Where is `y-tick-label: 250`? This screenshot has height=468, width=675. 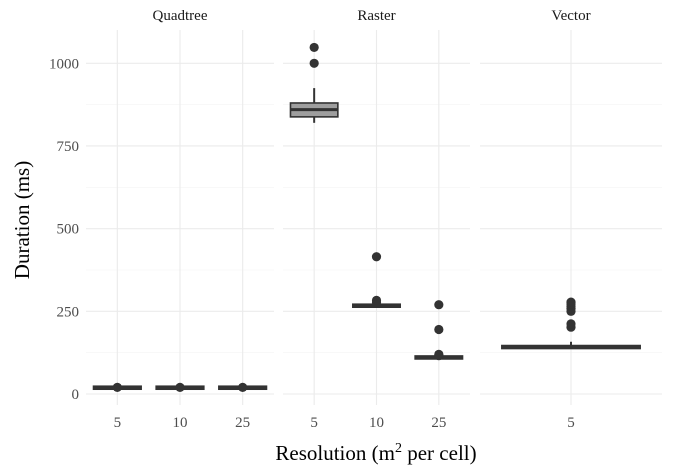 y-tick-label: 250 is located at coordinates (68, 312).